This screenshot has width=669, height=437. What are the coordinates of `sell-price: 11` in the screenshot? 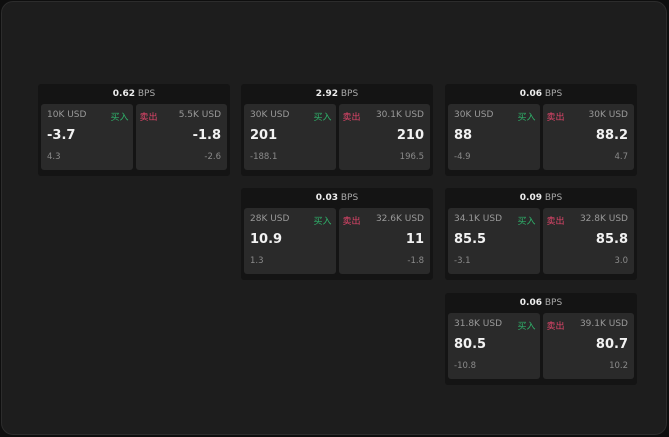 It's located at (414, 239).